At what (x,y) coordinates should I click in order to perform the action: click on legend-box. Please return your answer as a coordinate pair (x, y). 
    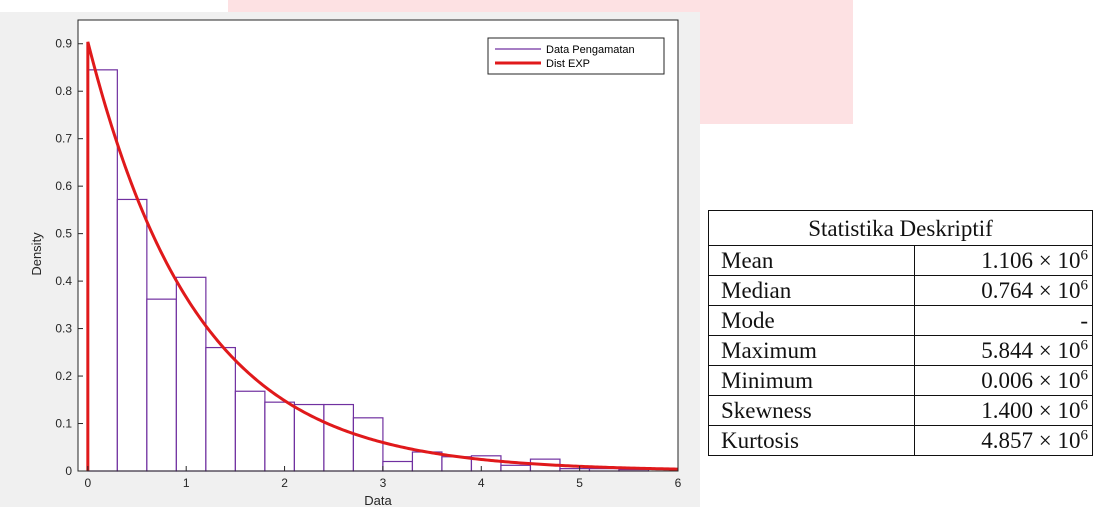
    Looking at the image, I should click on (576, 56).